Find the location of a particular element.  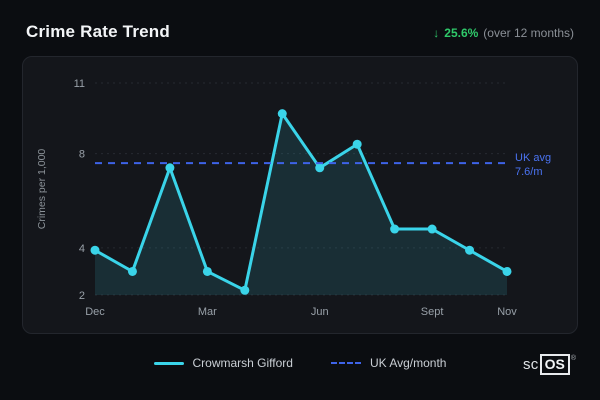

legend-label: UK Avg/month is located at coordinates (408, 363).